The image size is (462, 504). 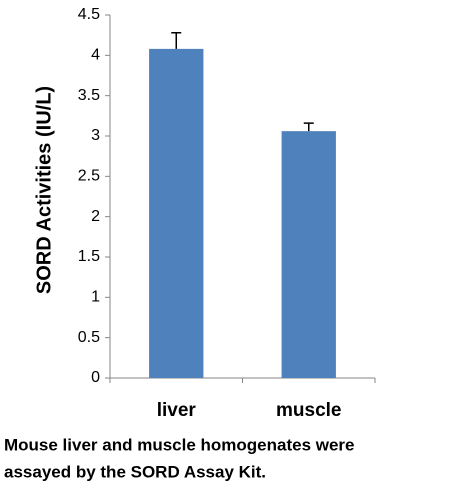 What do you see at coordinates (95, 135) in the screenshot?
I see `y-tick-label: 3` at bounding box center [95, 135].